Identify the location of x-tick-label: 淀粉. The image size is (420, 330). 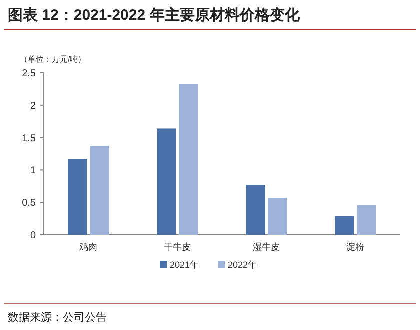
(355, 247).